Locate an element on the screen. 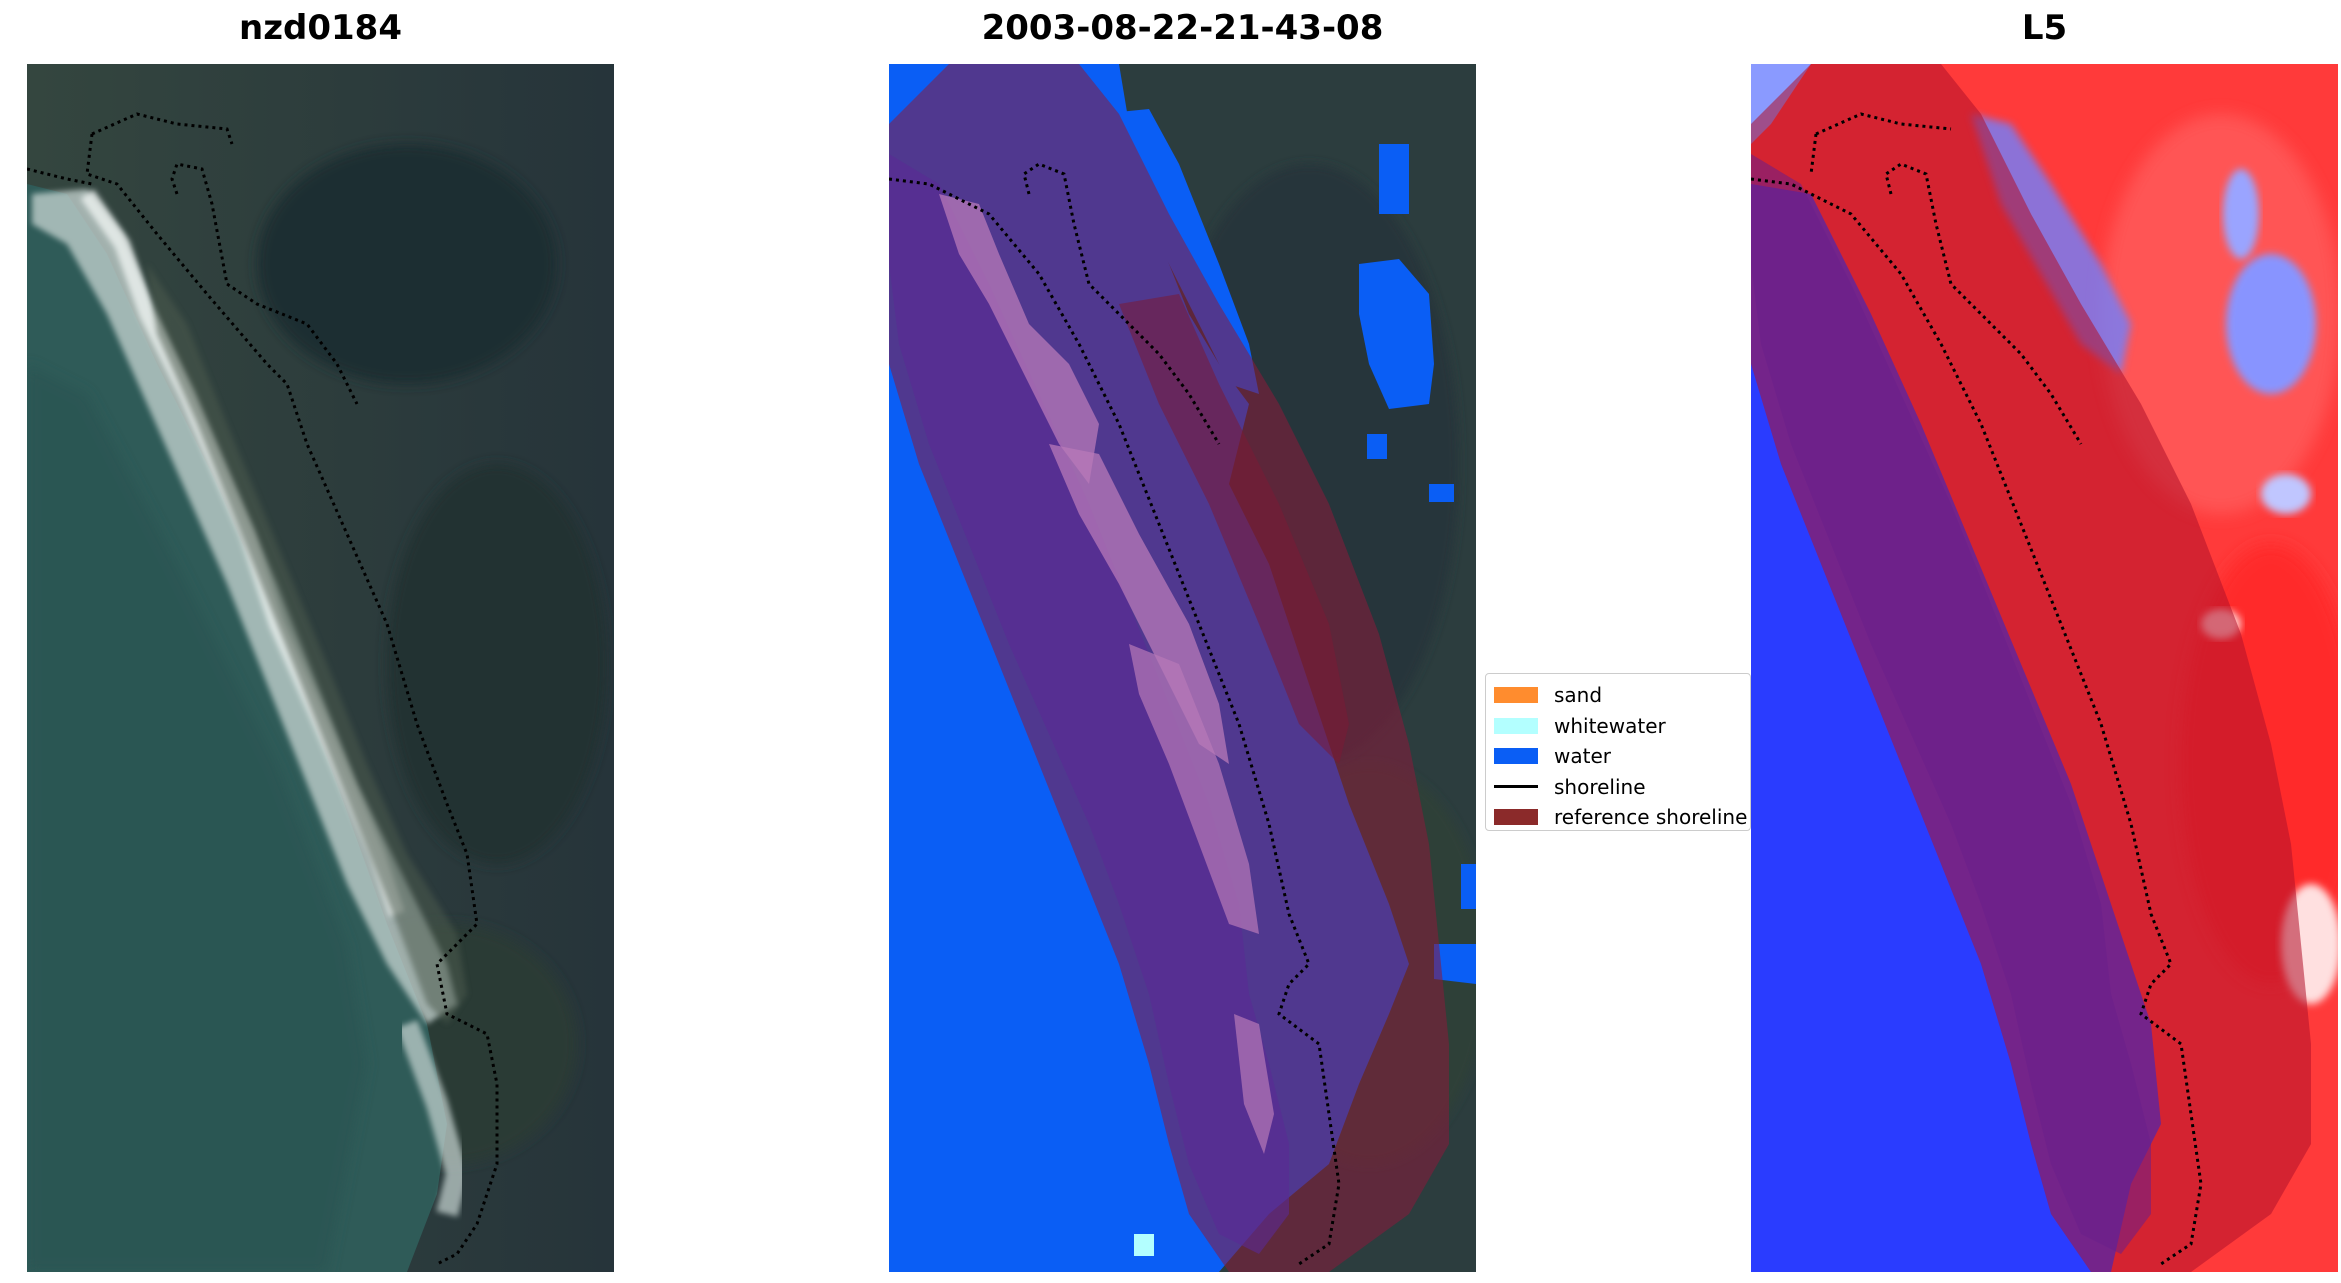  whitewater-swatch is located at coordinates (1516, 725).